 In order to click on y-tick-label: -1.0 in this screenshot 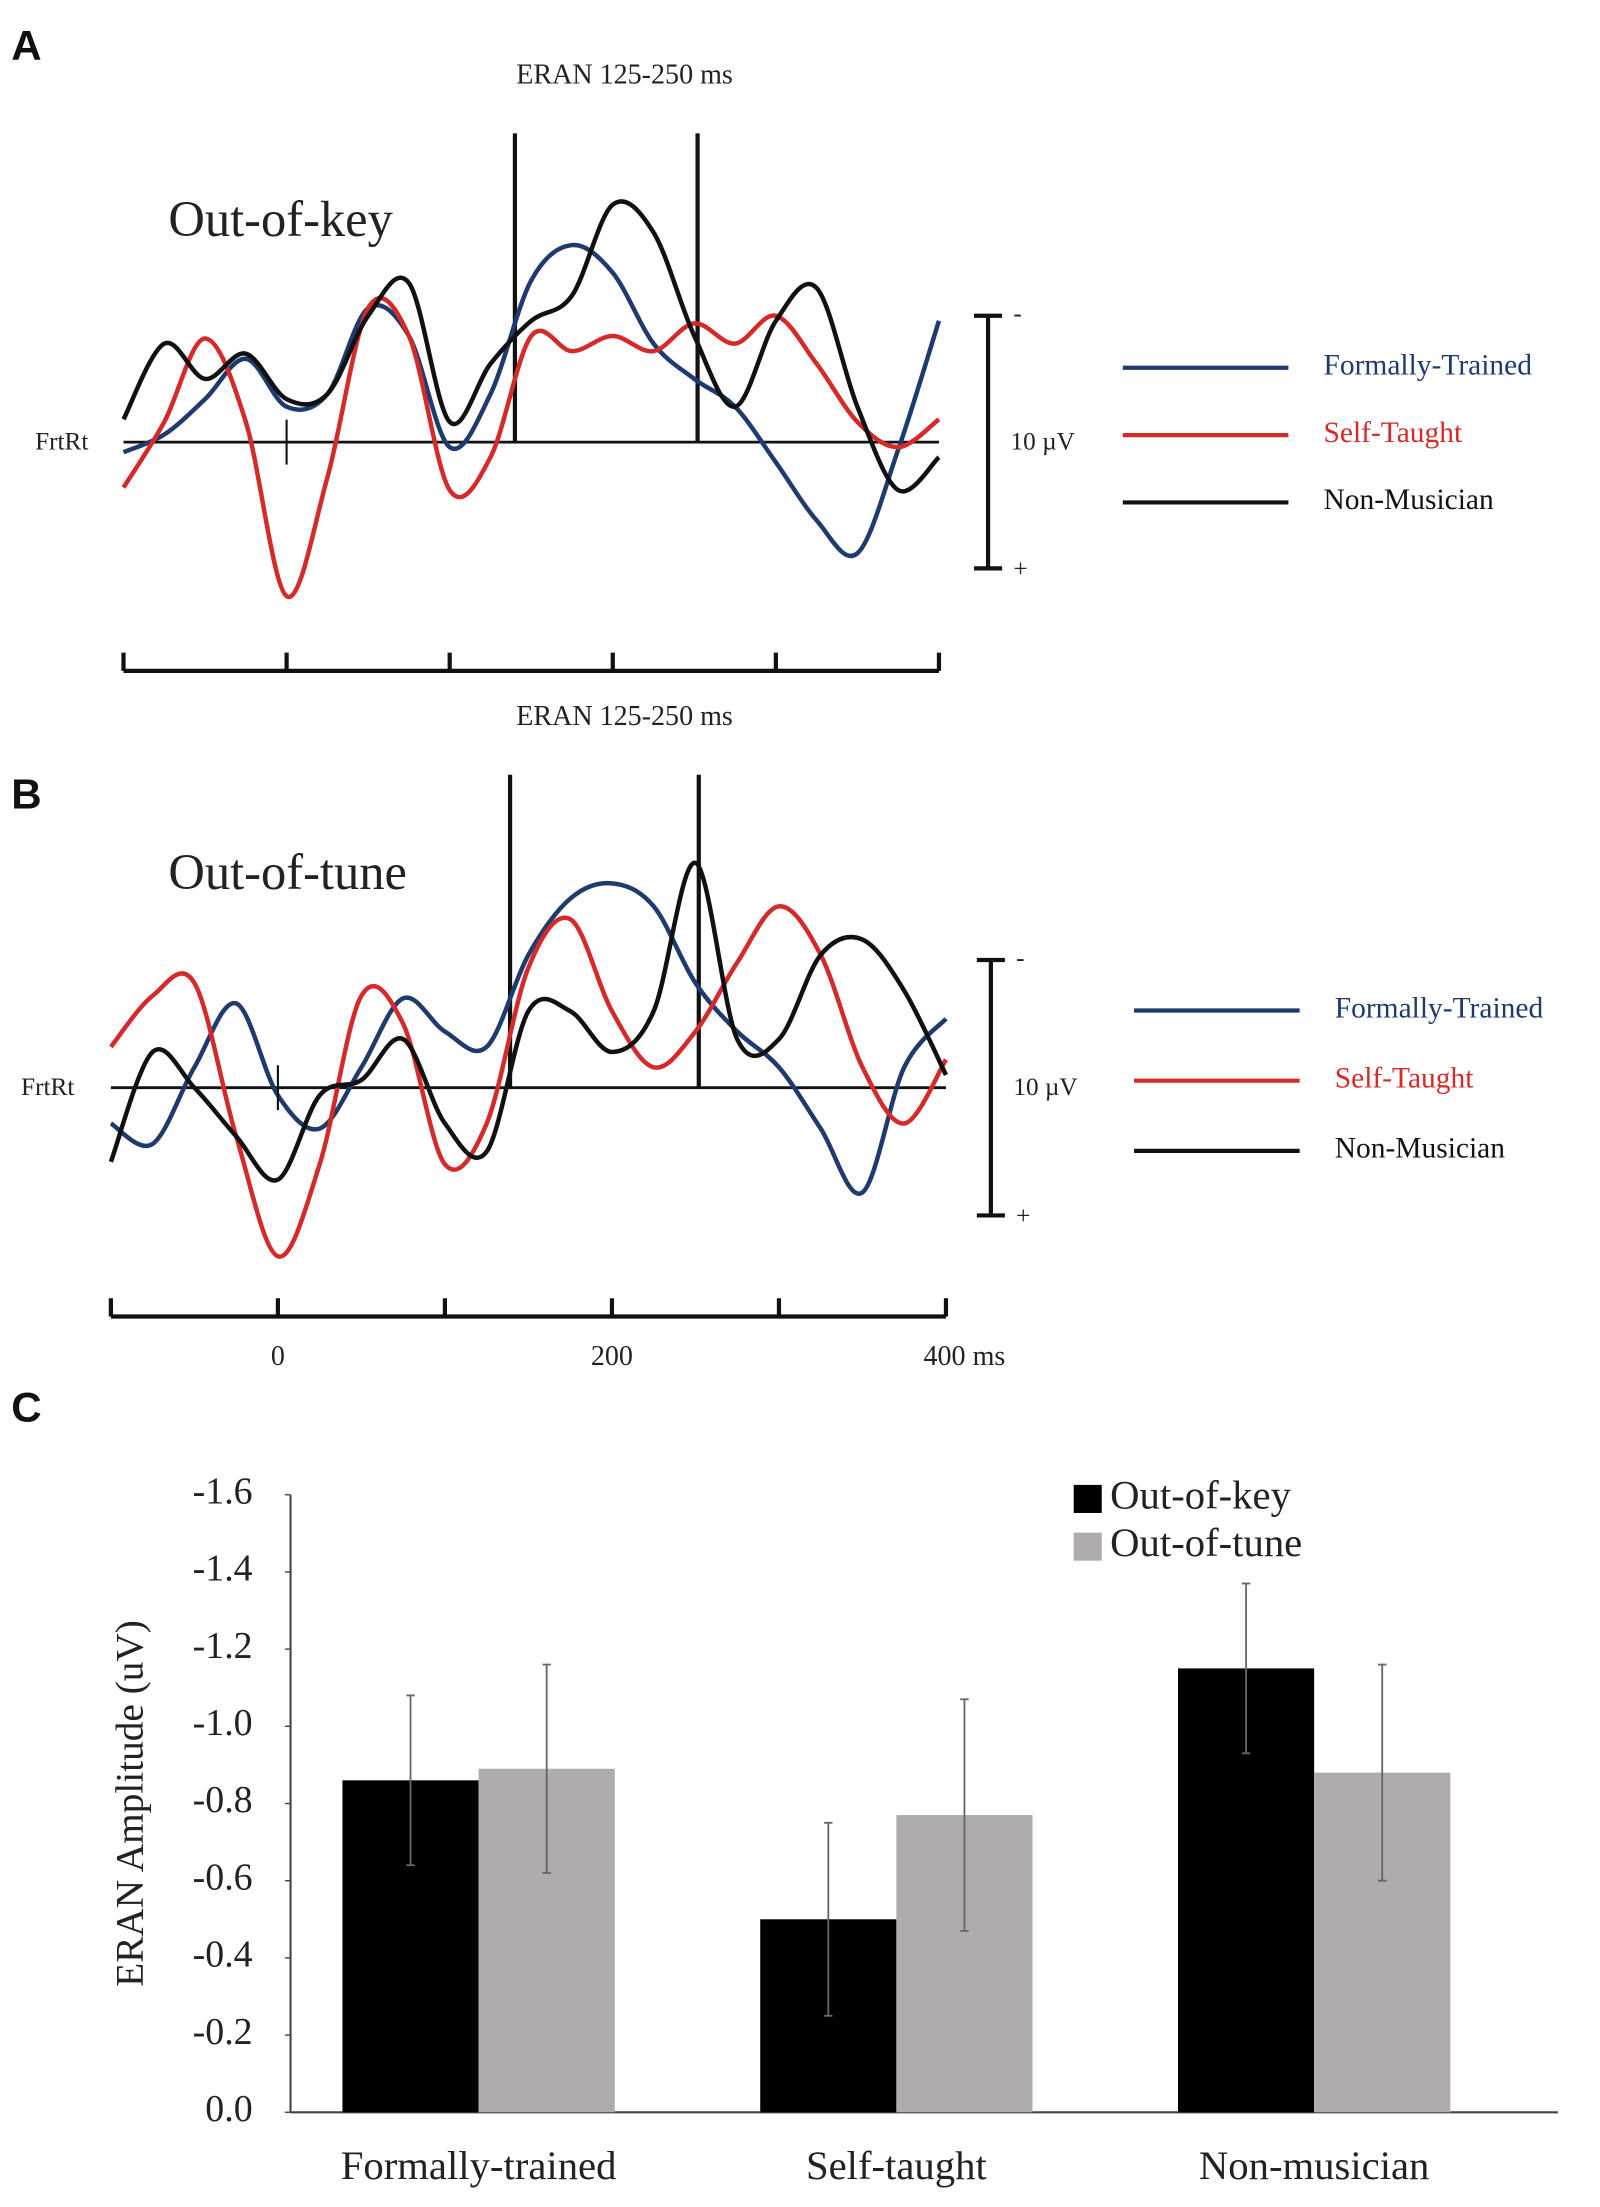, I will do `click(223, 1723)`.